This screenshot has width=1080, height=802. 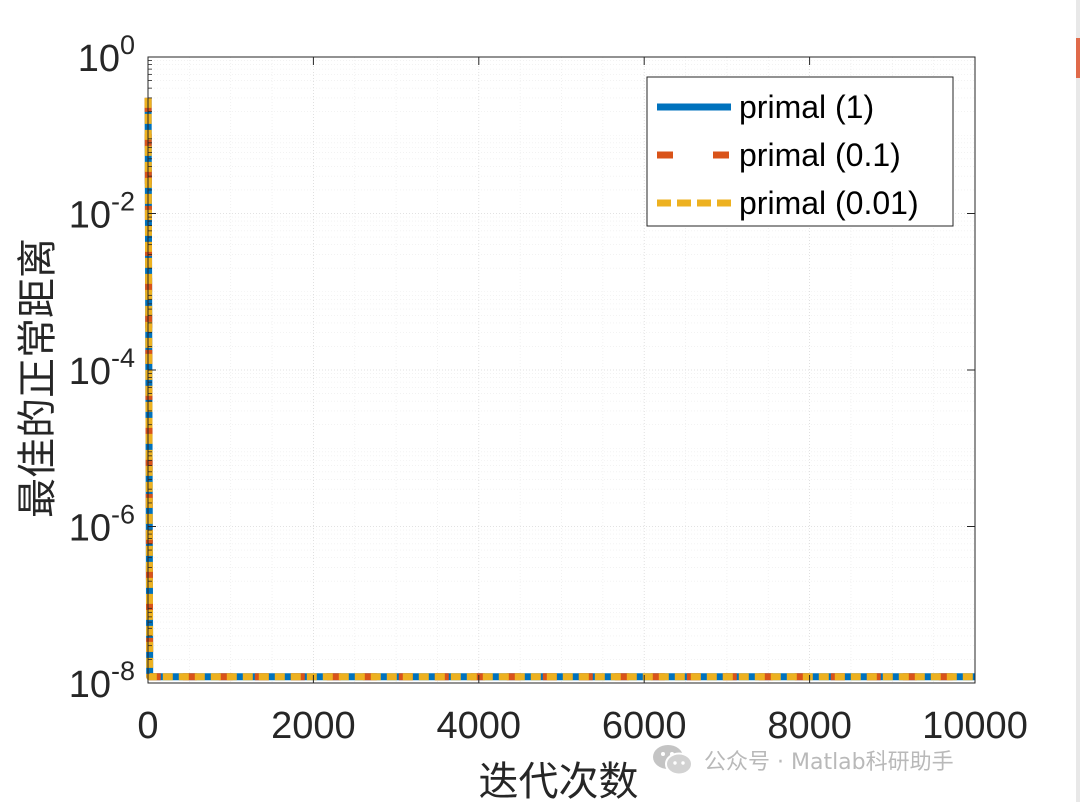 What do you see at coordinates (1078, 401) in the screenshot?
I see `edge-strip` at bounding box center [1078, 401].